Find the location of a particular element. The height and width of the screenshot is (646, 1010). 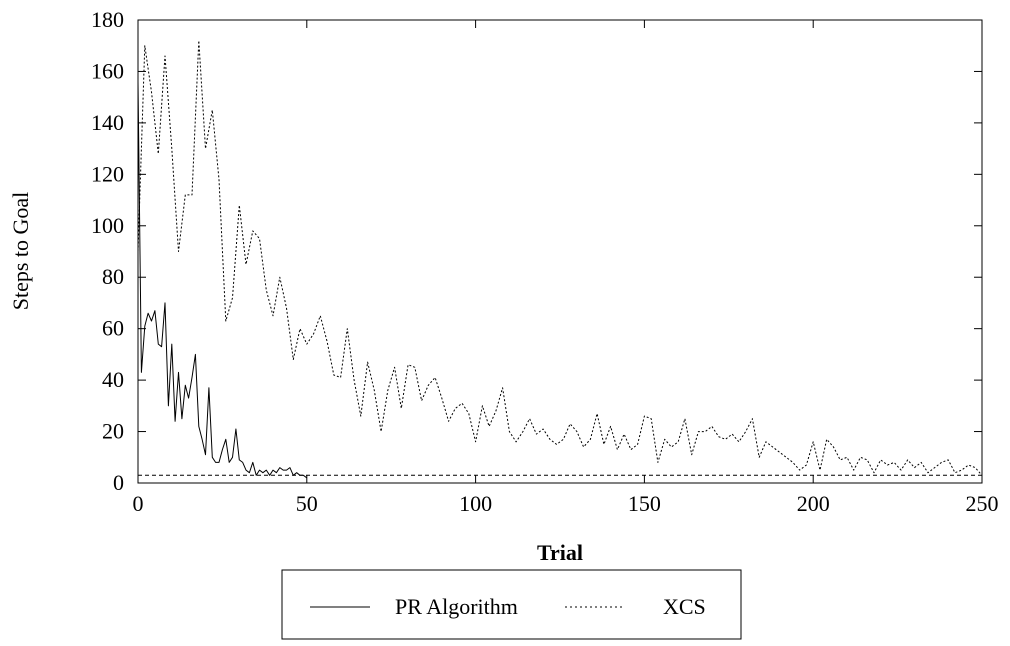

x-tick-label-0: 0 is located at coordinates (138, 503).